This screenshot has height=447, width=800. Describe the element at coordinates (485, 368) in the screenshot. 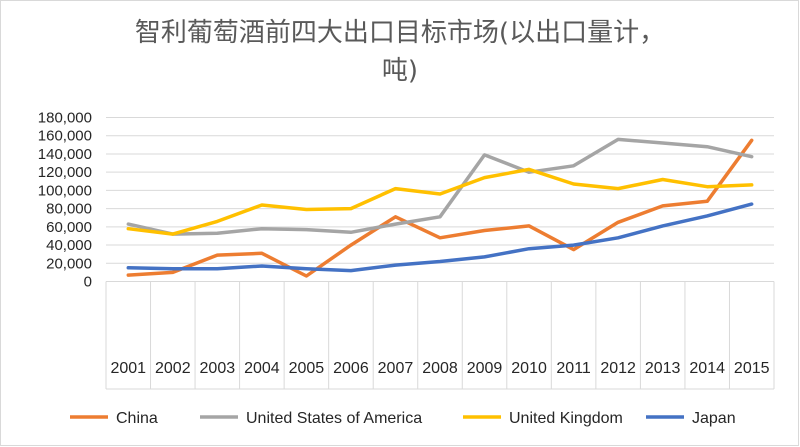

I see `x-tick-label: 2009` at that location.